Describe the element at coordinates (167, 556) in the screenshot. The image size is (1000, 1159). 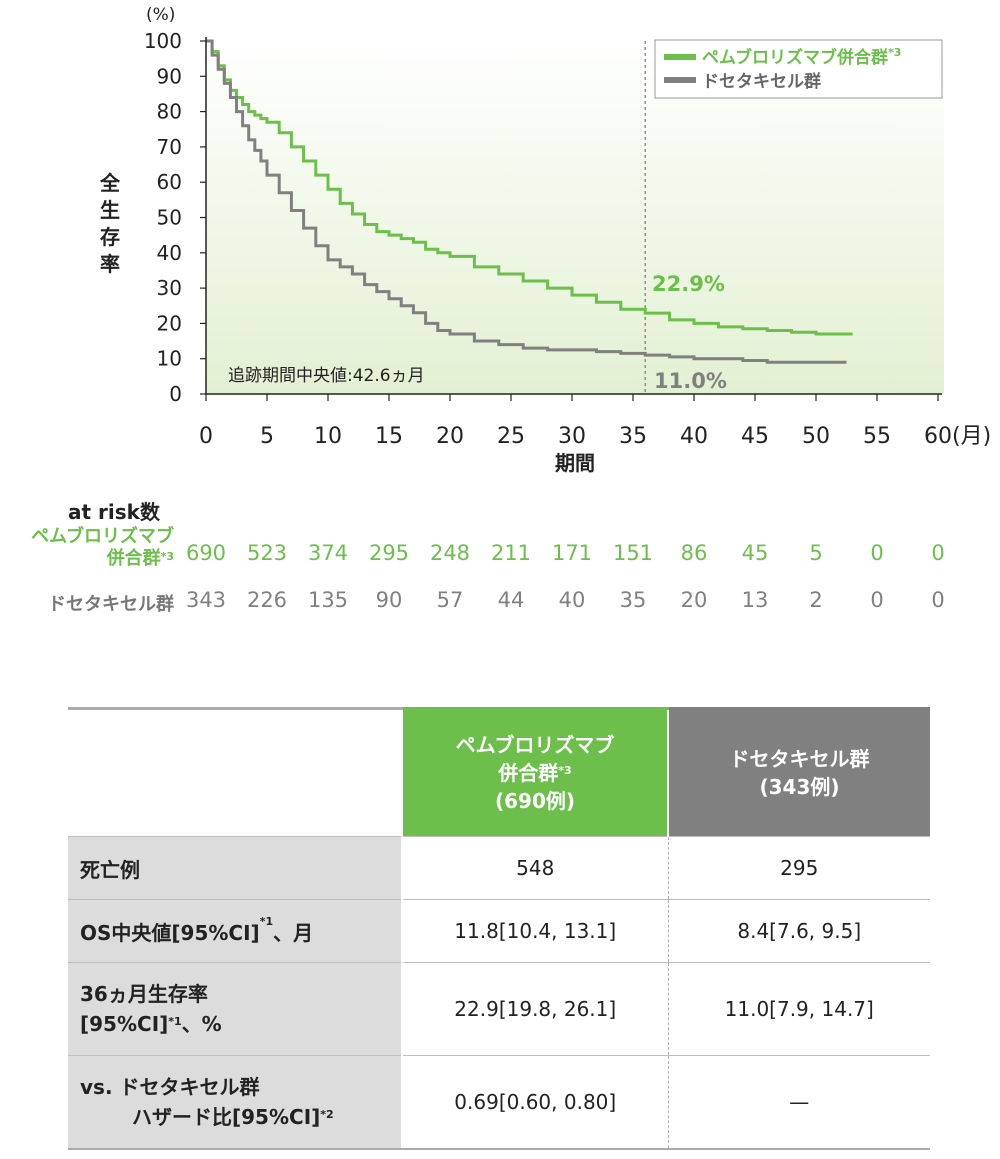
I see `at-risk-green-note: *3` at that location.